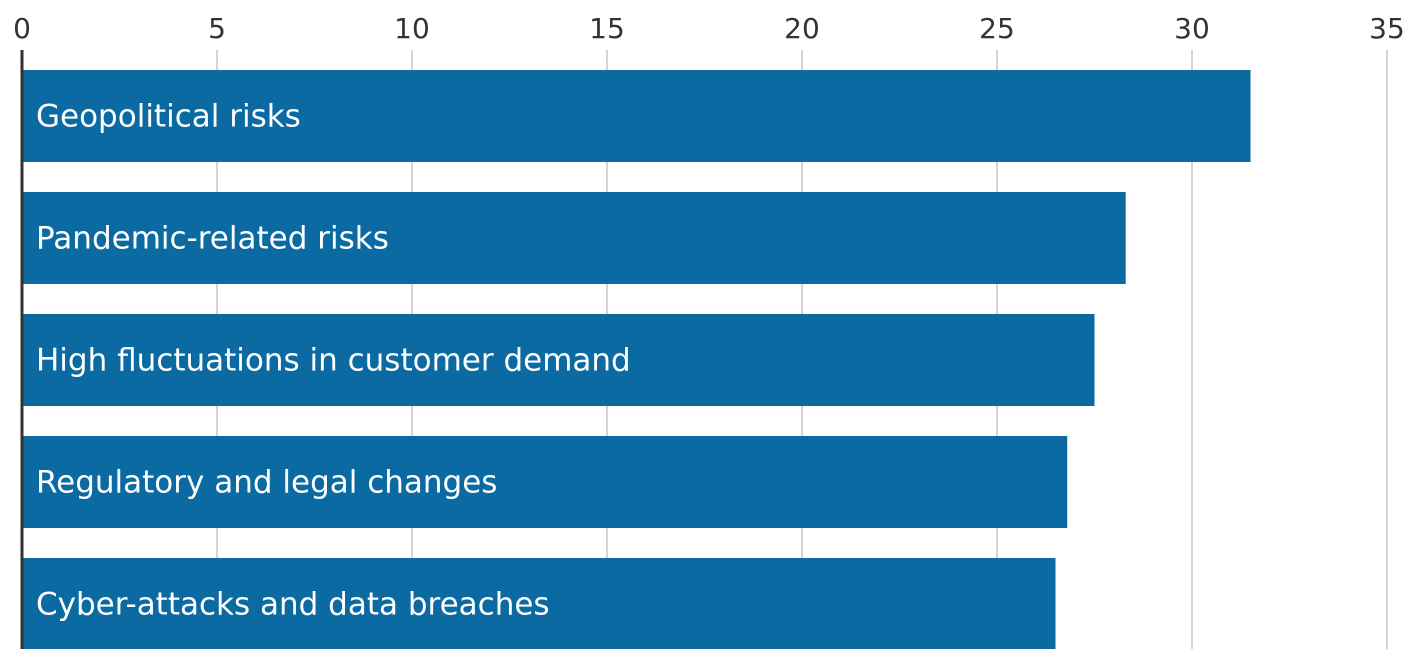 The width and height of the screenshot is (1409, 649). I want to click on x-tick-label: 35, so click(1387, 28).